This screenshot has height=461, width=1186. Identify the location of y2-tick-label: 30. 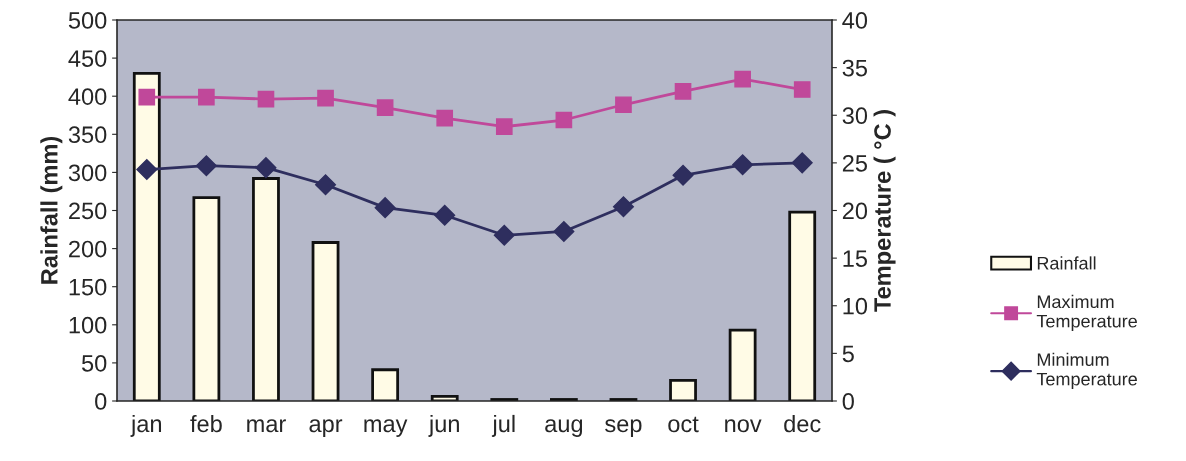
(855, 116).